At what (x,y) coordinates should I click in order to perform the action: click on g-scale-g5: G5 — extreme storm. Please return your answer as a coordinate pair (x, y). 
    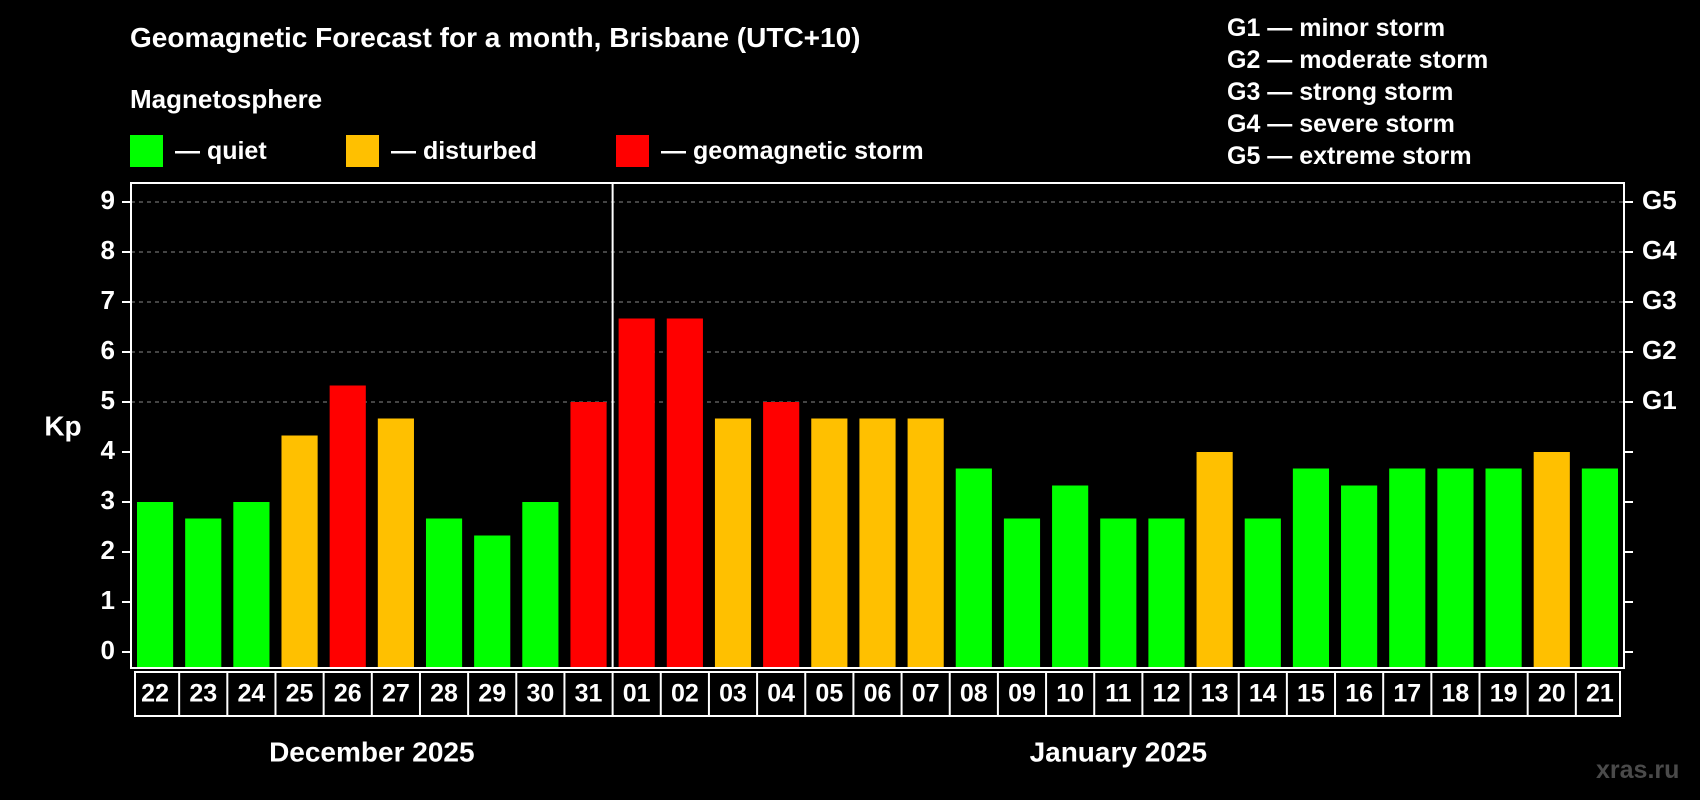
    Looking at the image, I should click on (1349, 156).